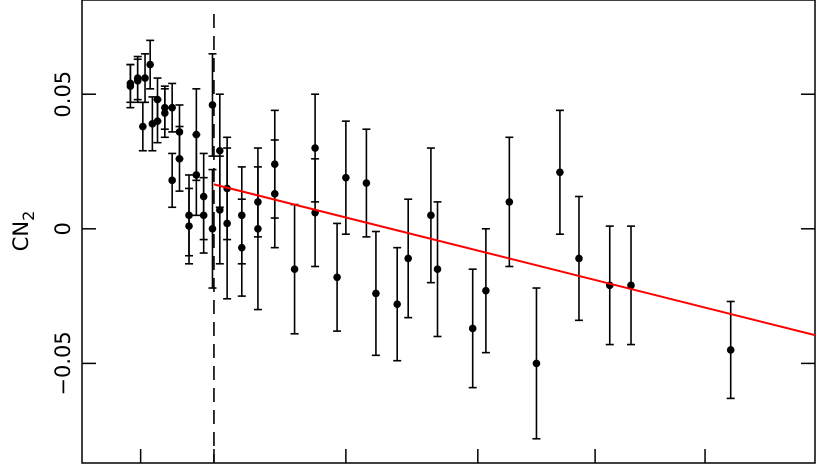  I want to click on y-axis-title: CN2, so click(23, 231).